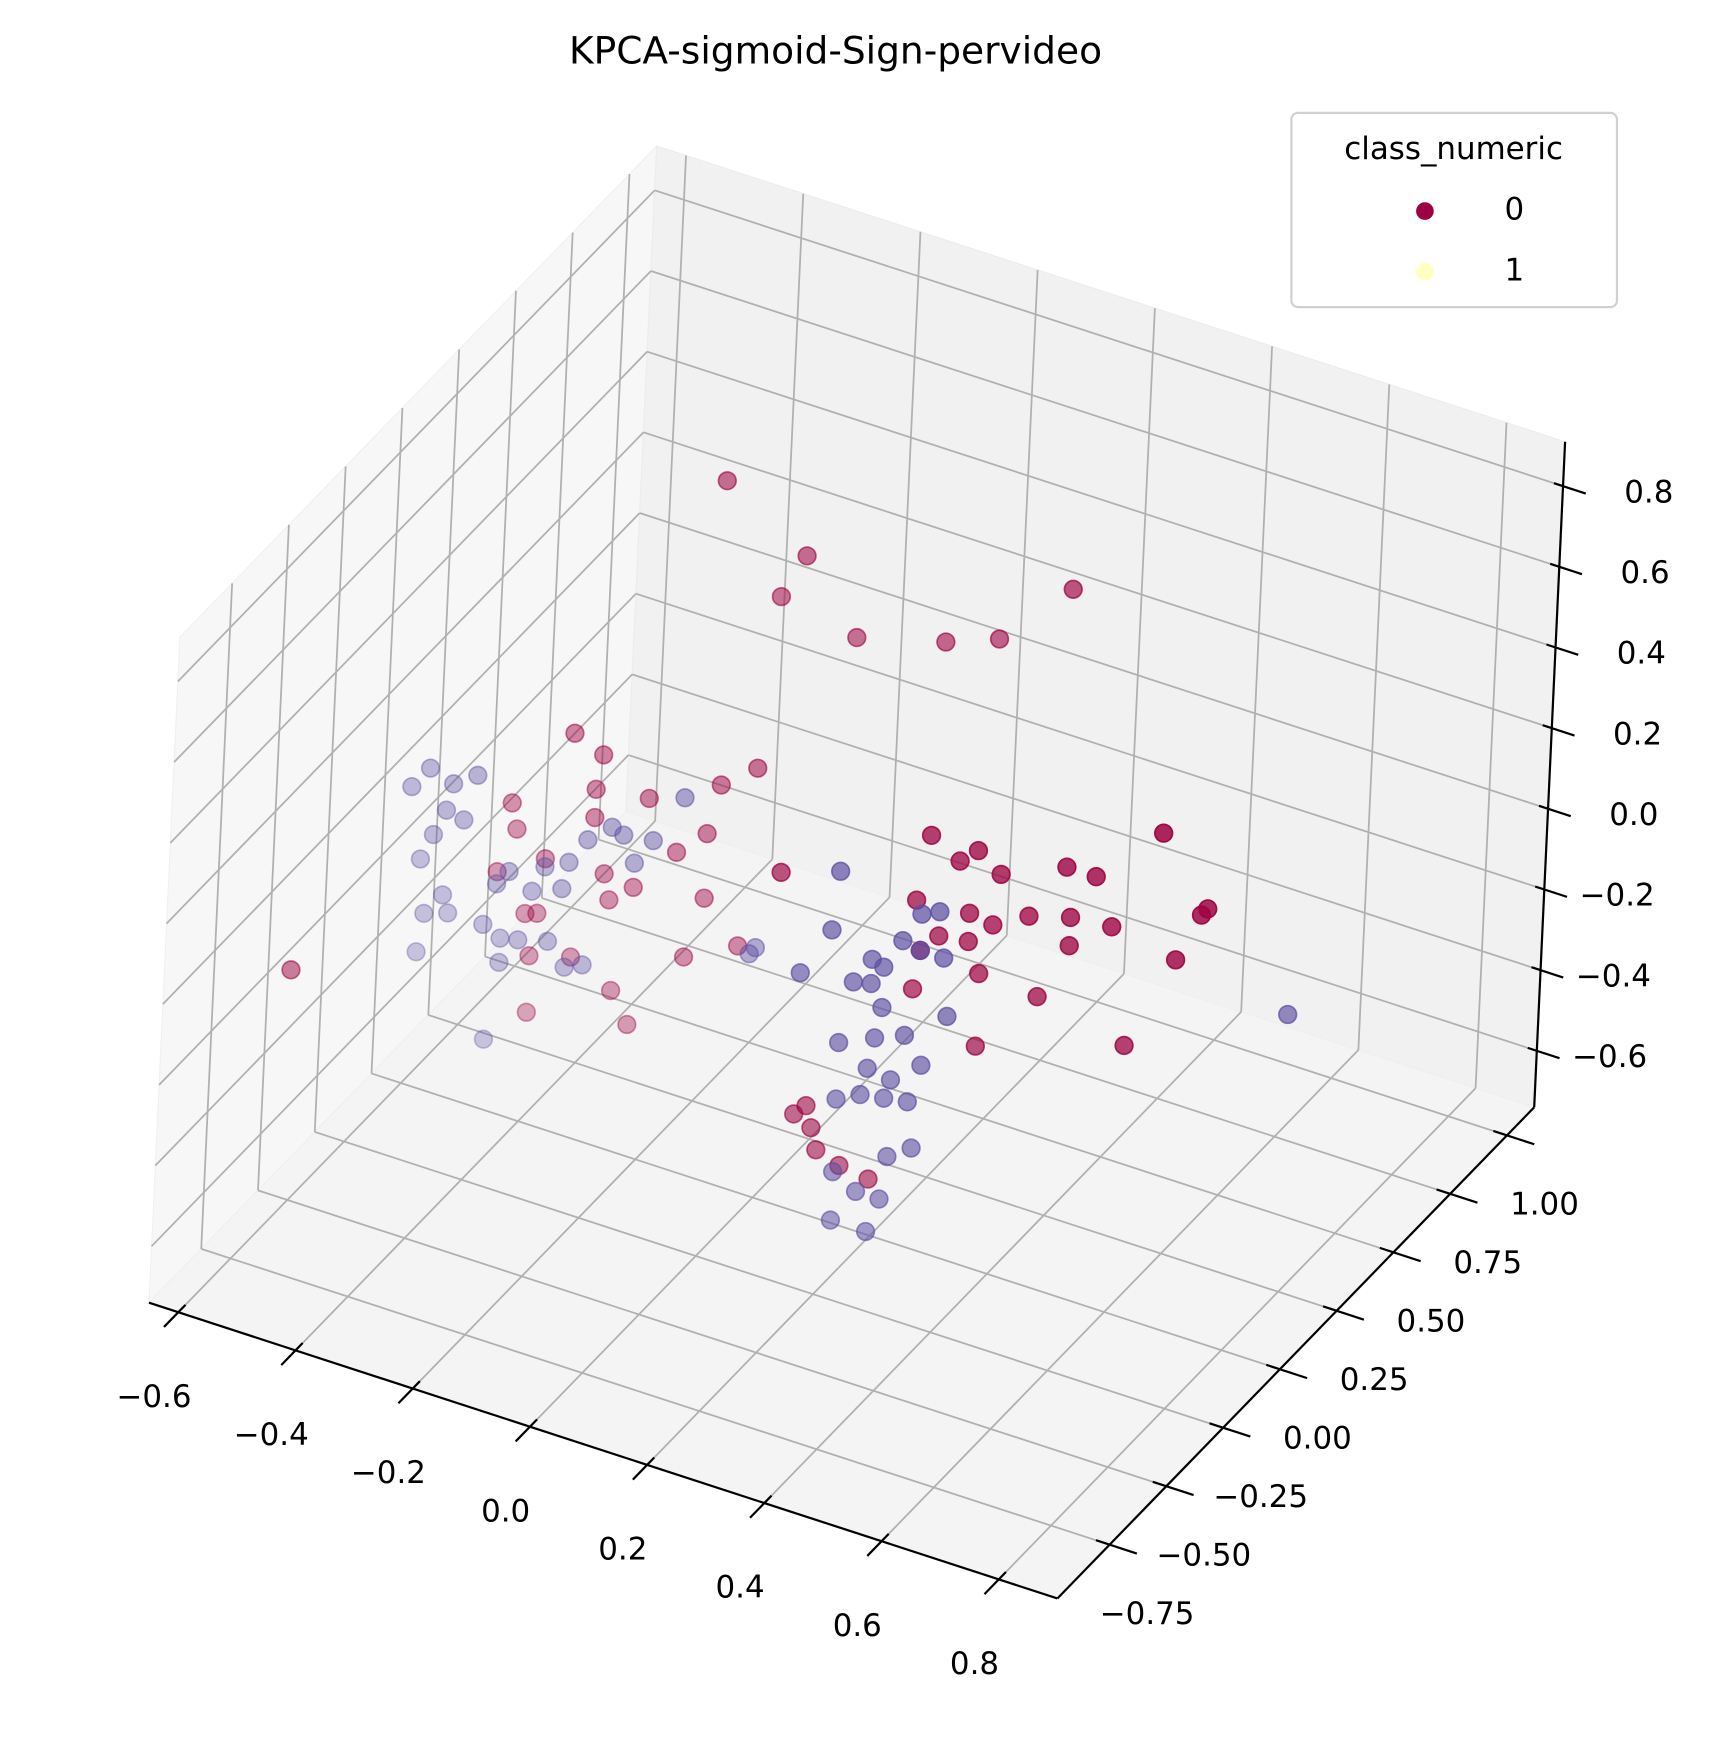 The image size is (1713, 1740). What do you see at coordinates (271, 1435) in the screenshot?
I see `x-tick-label: −0.4` at bounding box center [271, 1435].